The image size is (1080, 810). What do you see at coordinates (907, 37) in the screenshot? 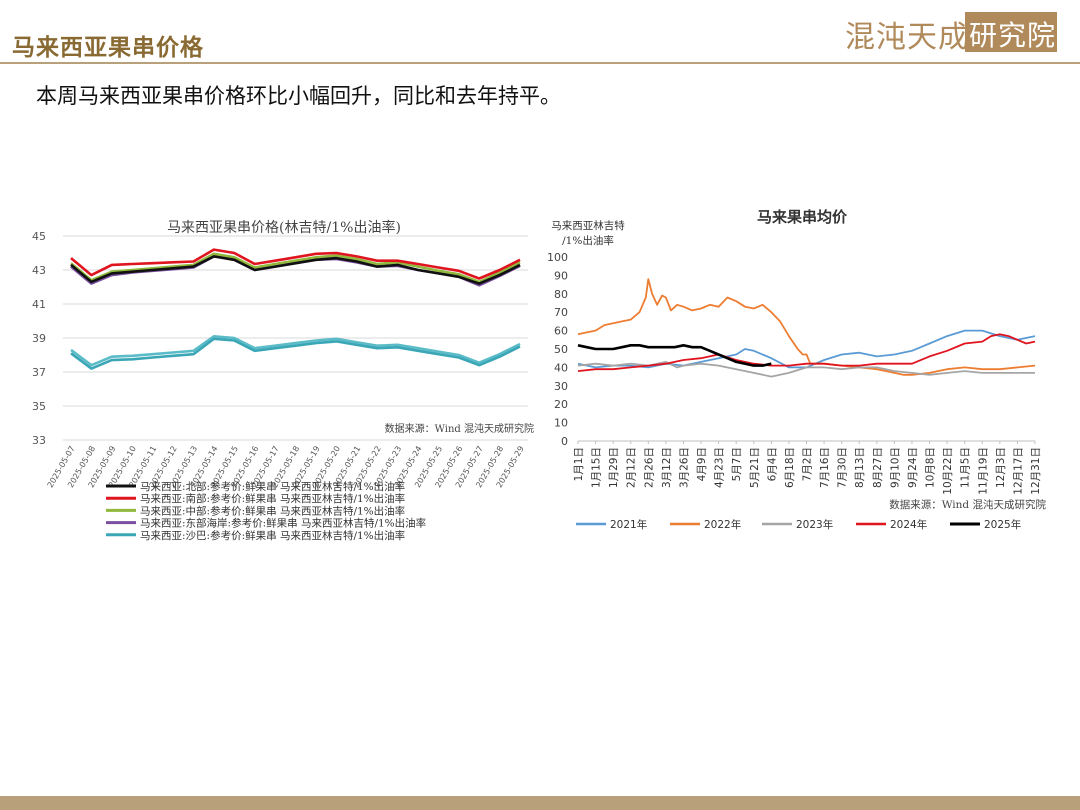
I see `logo-main-text: 混沌天成` at bounding box center [907, 37].